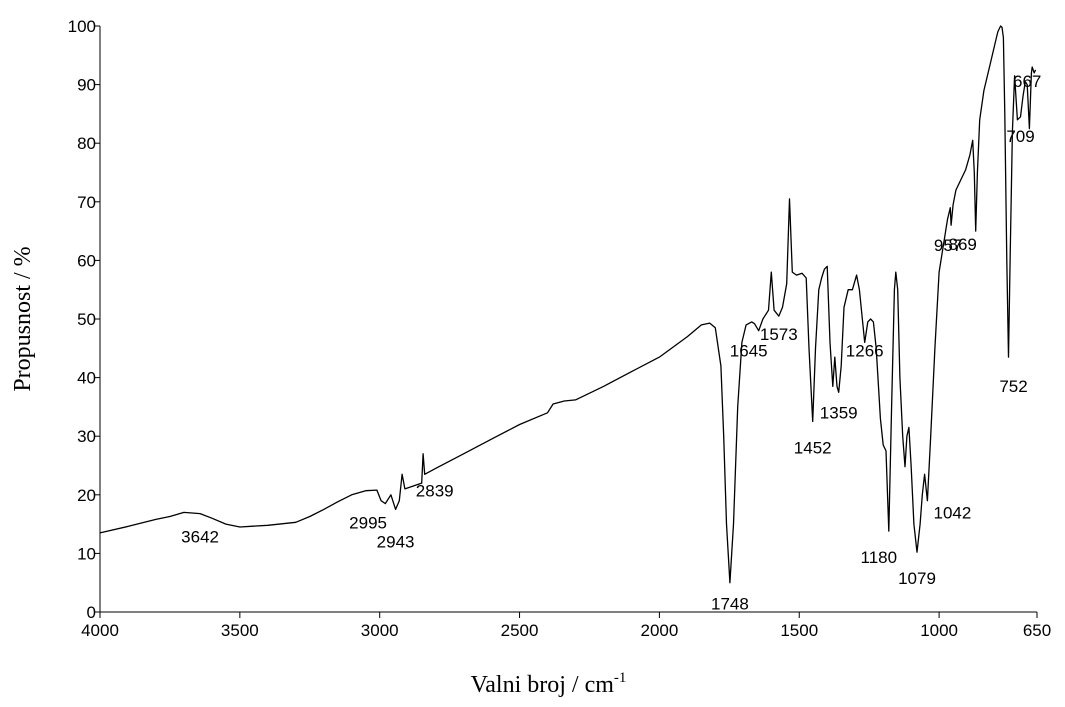  I want to click on y-tick-label: 10, so click(86, 553).